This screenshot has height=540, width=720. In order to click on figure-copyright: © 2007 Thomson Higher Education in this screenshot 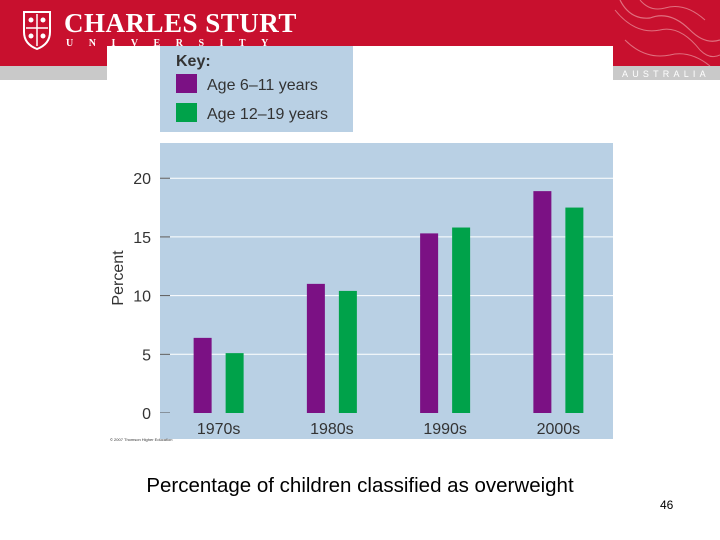, I will do `click(141, 439)`.